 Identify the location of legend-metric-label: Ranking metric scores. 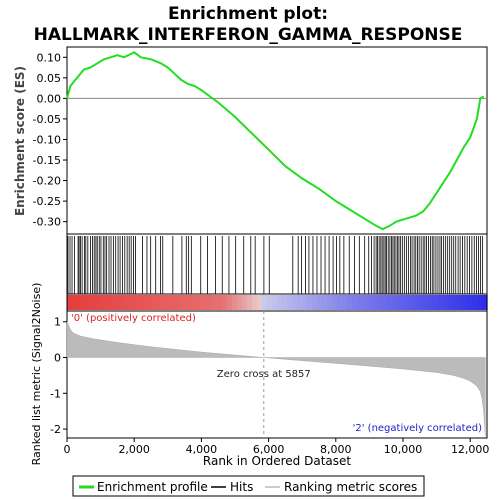
(350, 487).